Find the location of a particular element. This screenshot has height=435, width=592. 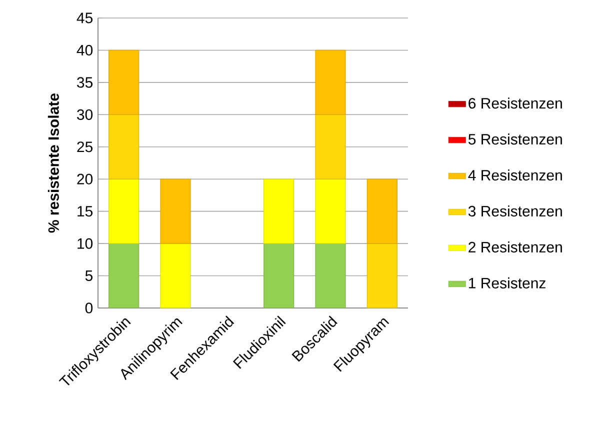

y-tick-label: 30 is located at coordinates (85, 114).